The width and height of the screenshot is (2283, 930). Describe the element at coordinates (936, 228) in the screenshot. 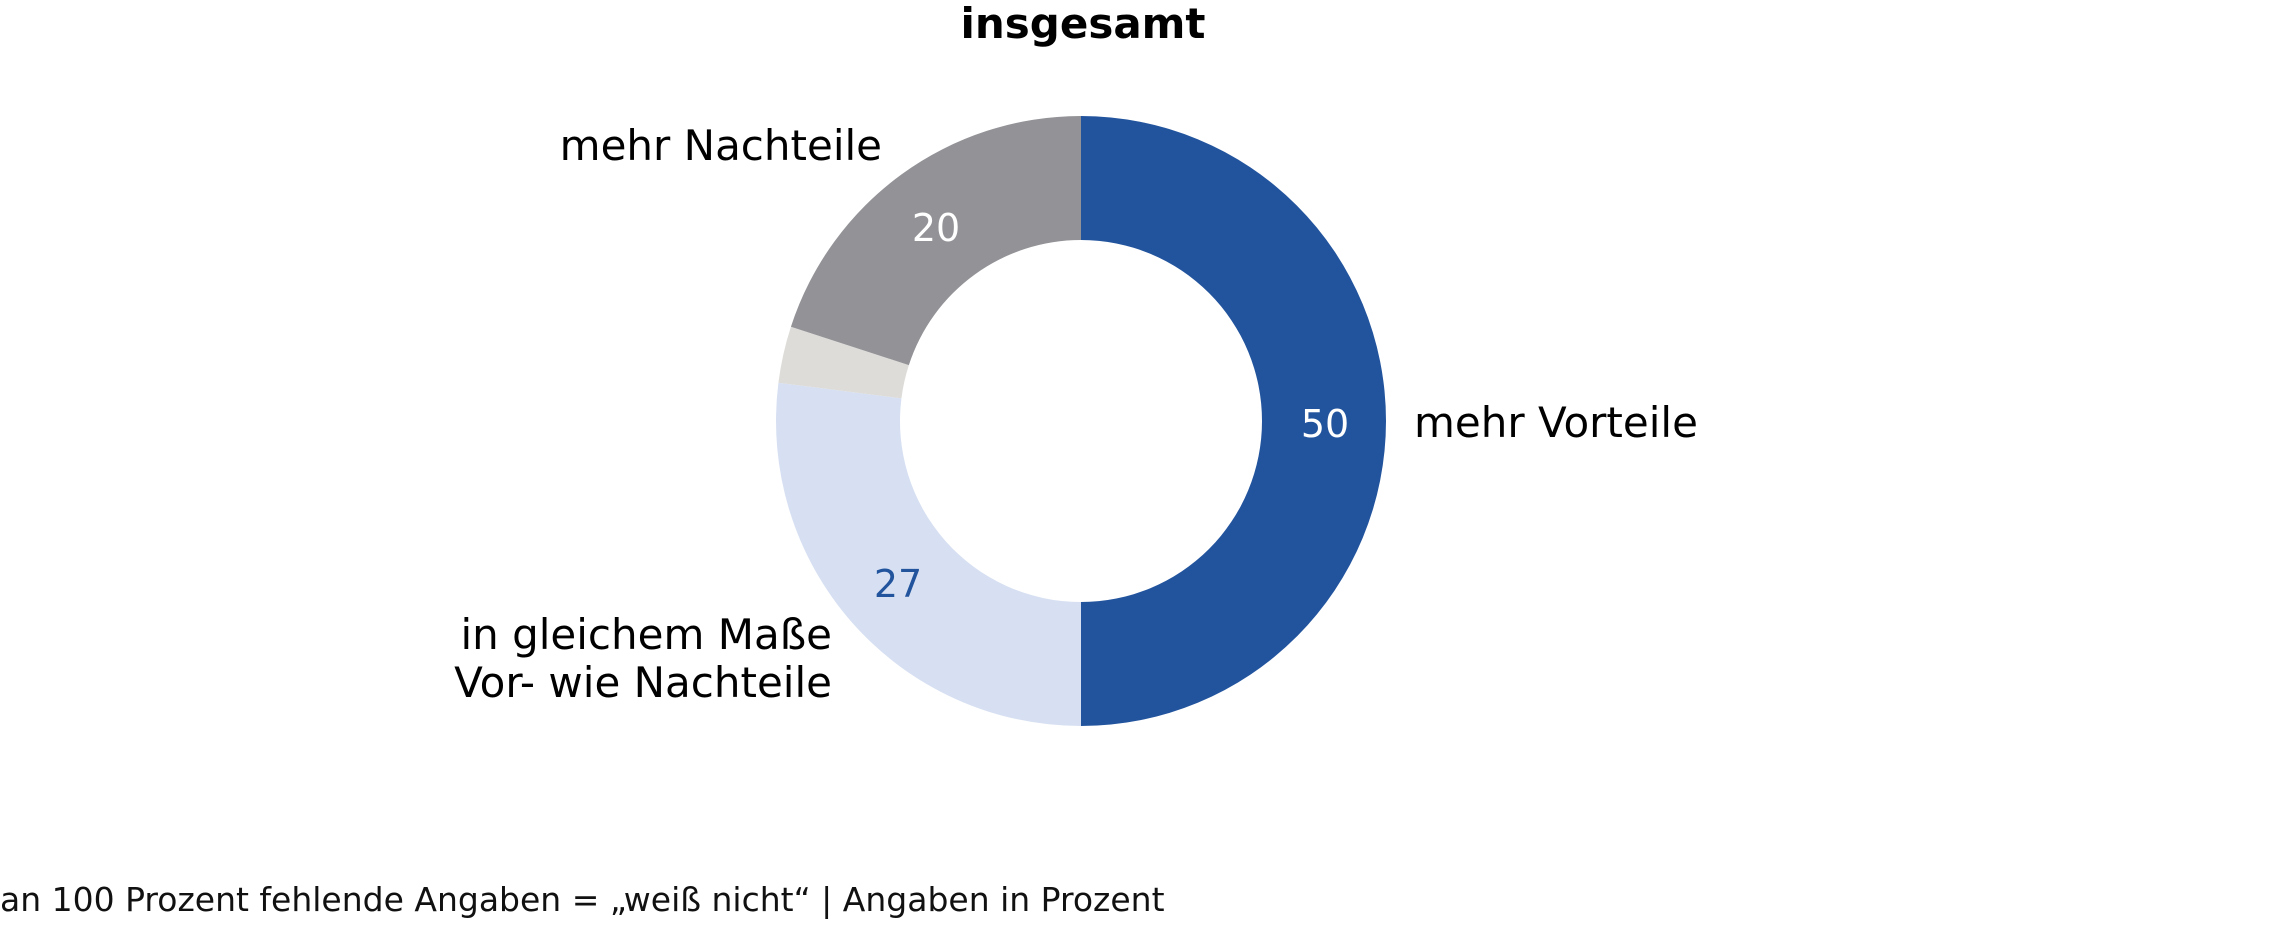

I see `value-label-20: 20` at that location.